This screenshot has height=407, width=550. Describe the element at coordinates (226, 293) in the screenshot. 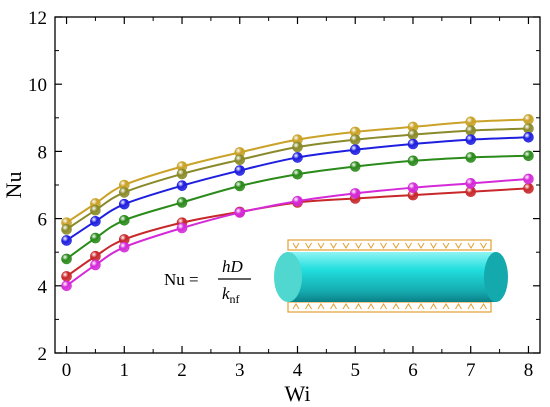

I see `formula-den-main: k` at that location.